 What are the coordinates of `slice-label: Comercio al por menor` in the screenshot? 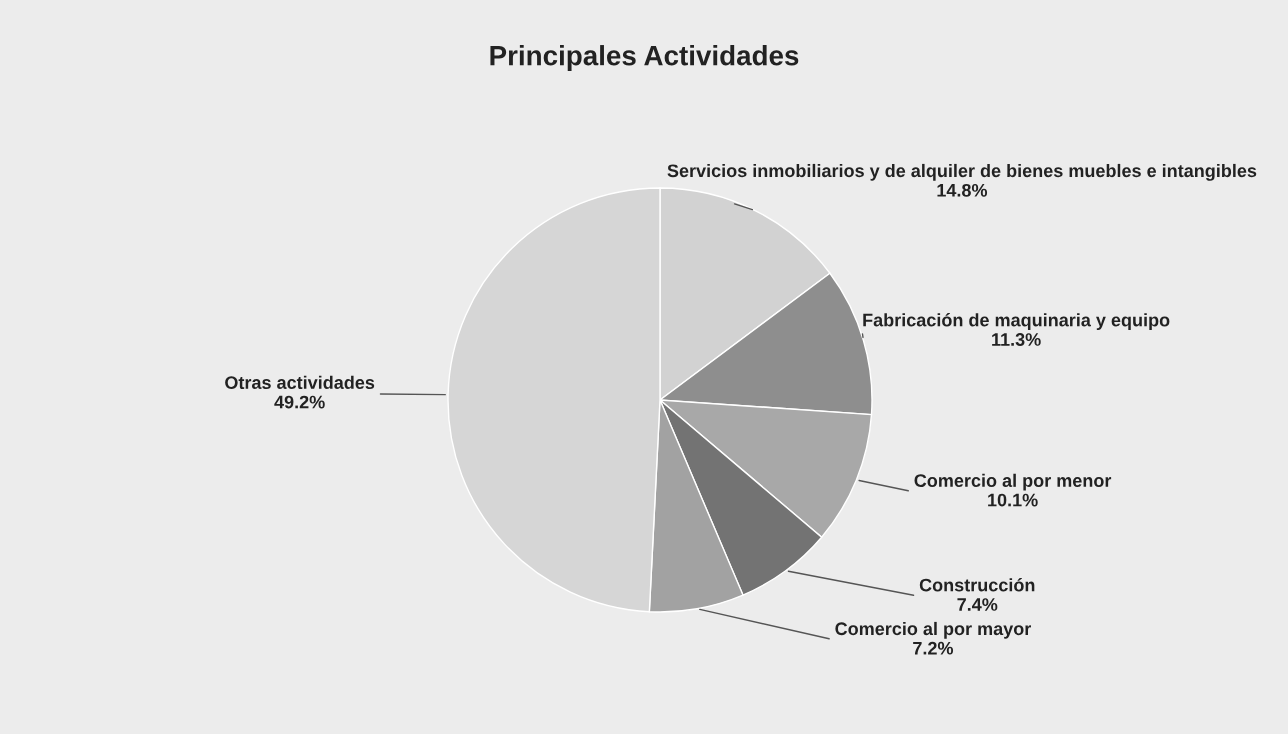 It's located at (1013, 482).